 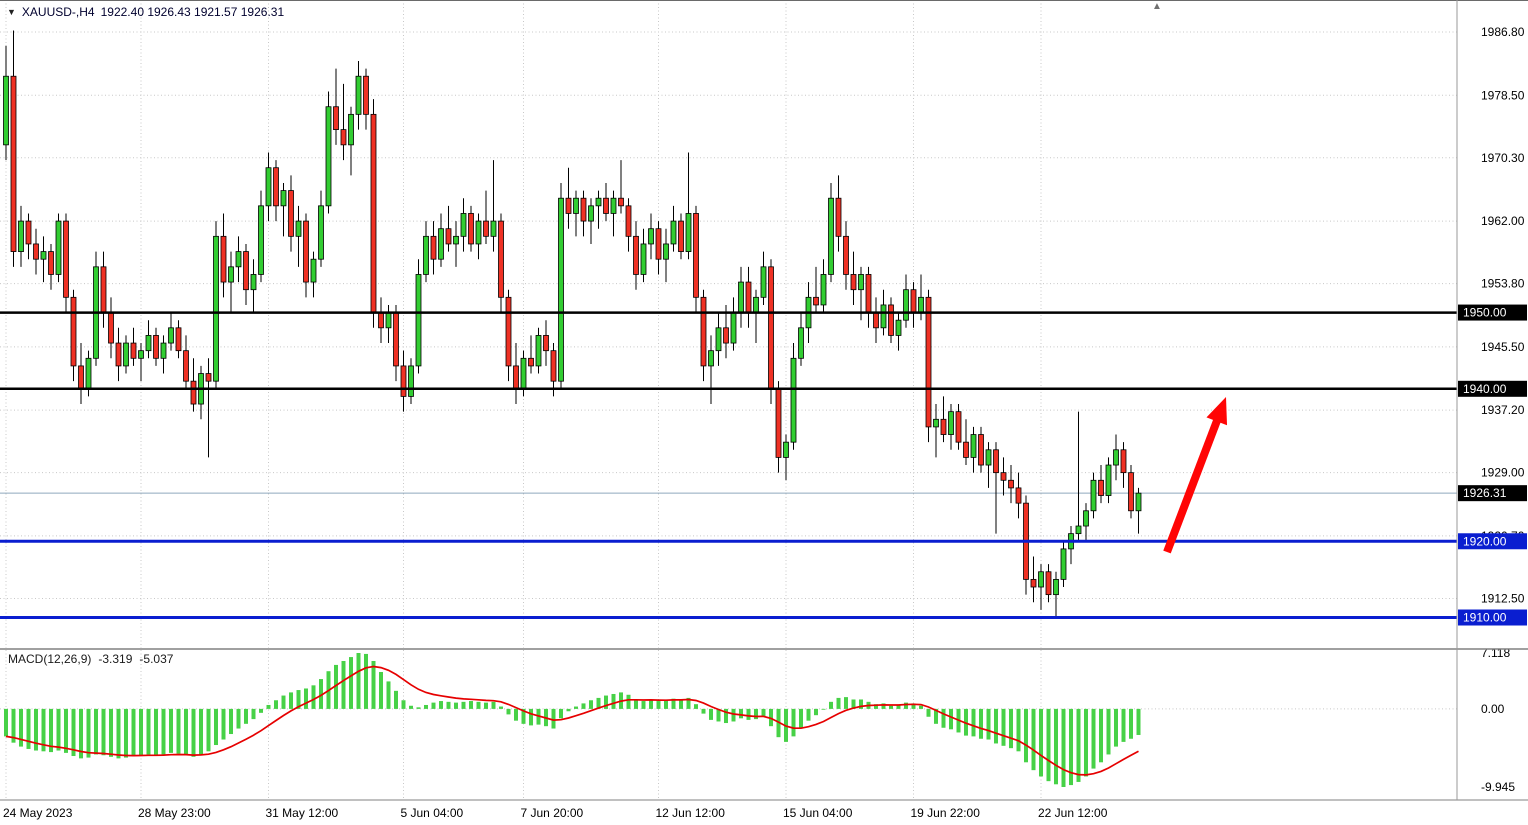 What do you see at coordinates (58, 12) in the screenshot?
I see `symbol-timeframe-label: XAUUSD-,H4` at bounding box center [58, 12].